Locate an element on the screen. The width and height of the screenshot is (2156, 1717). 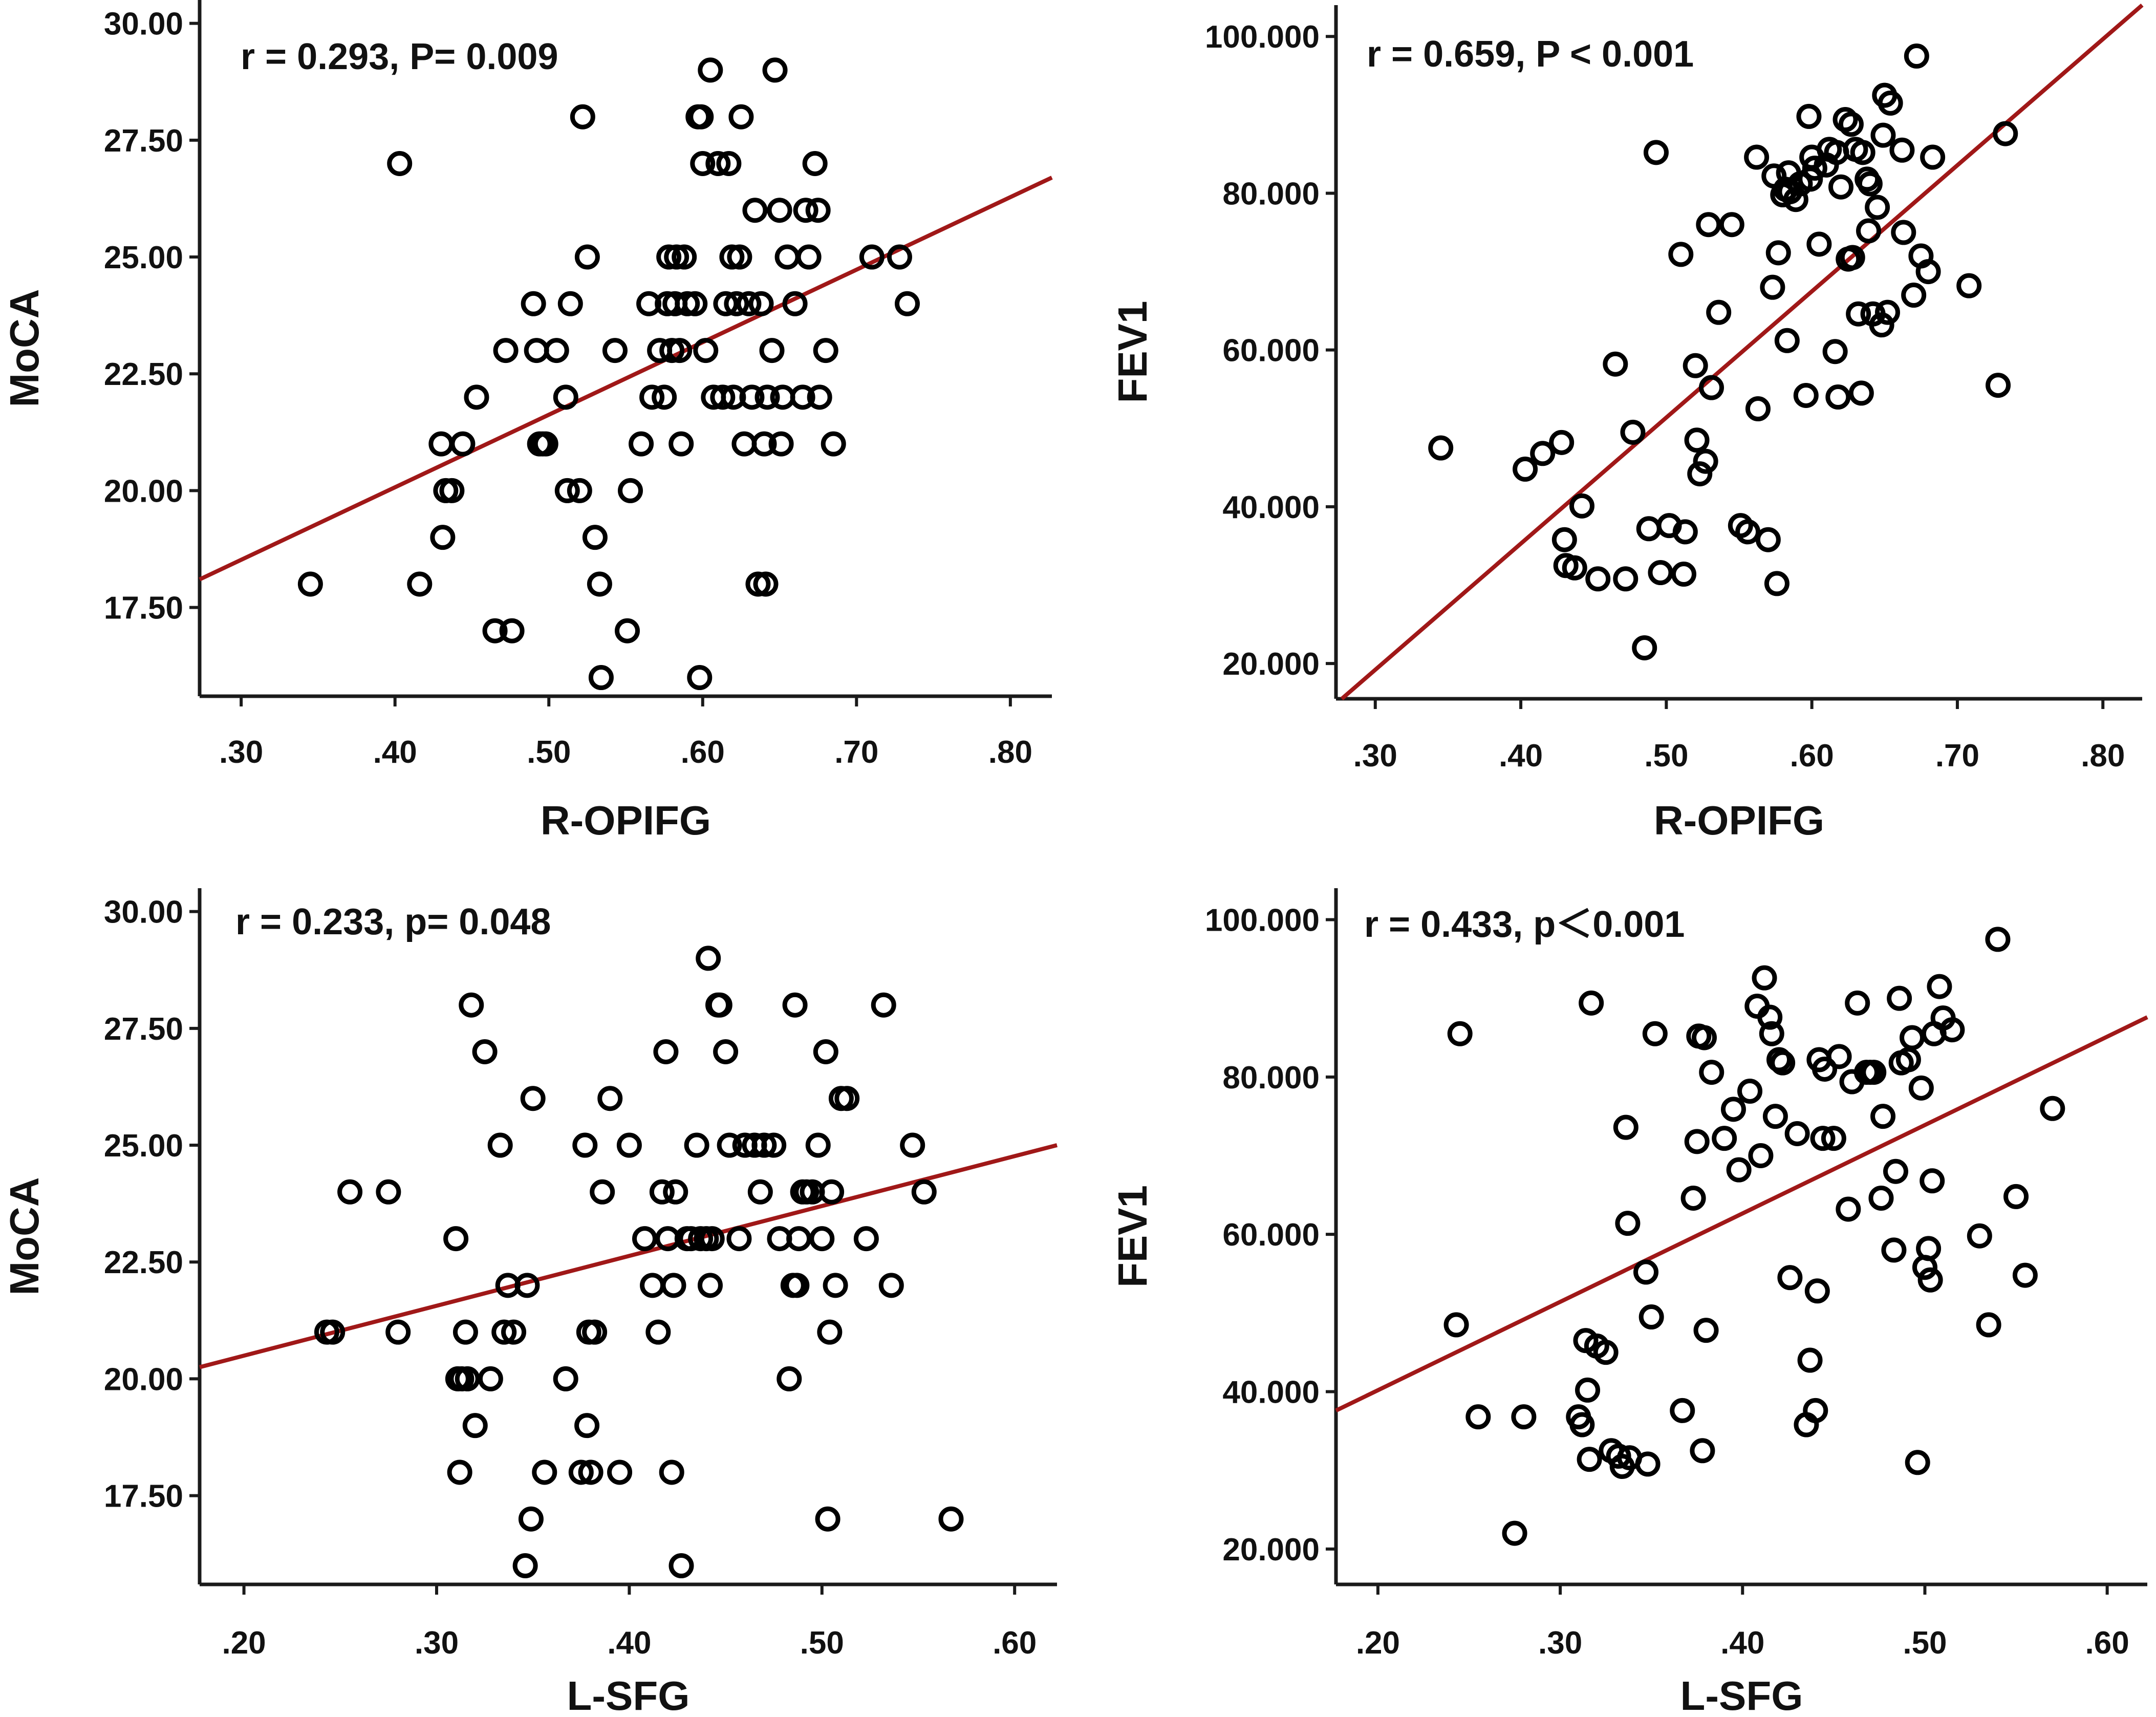
x-tick-label: .70 is located at coordinates (1957, 756).